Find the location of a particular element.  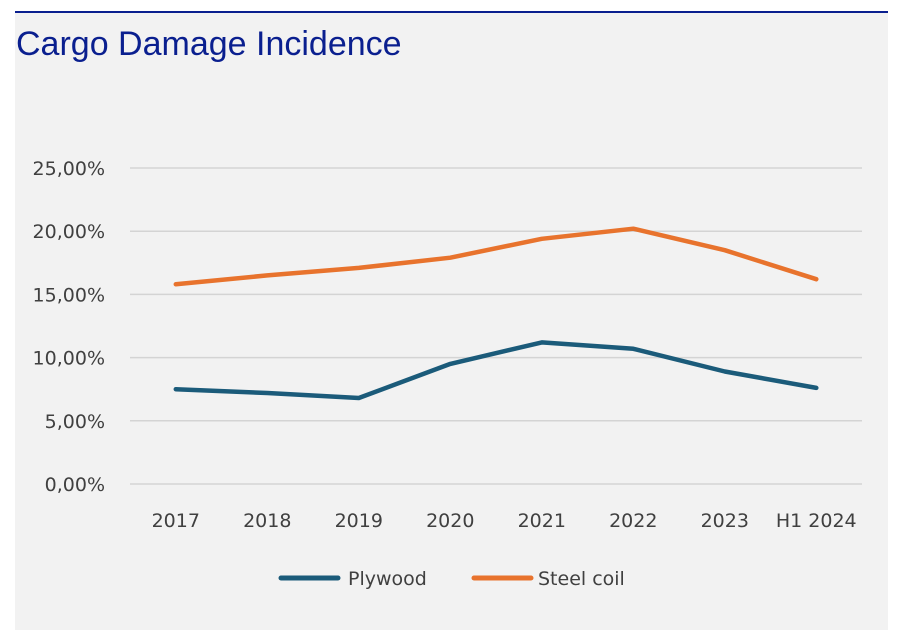

x-tick-label: 2017 is located at coordinates (176, 521).